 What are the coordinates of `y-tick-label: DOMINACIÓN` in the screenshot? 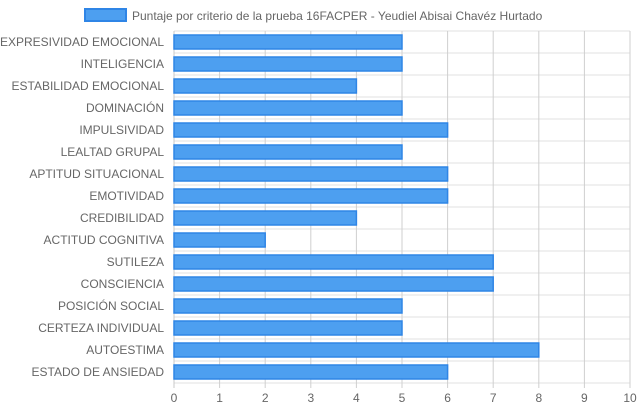 It's located at (125, 107).